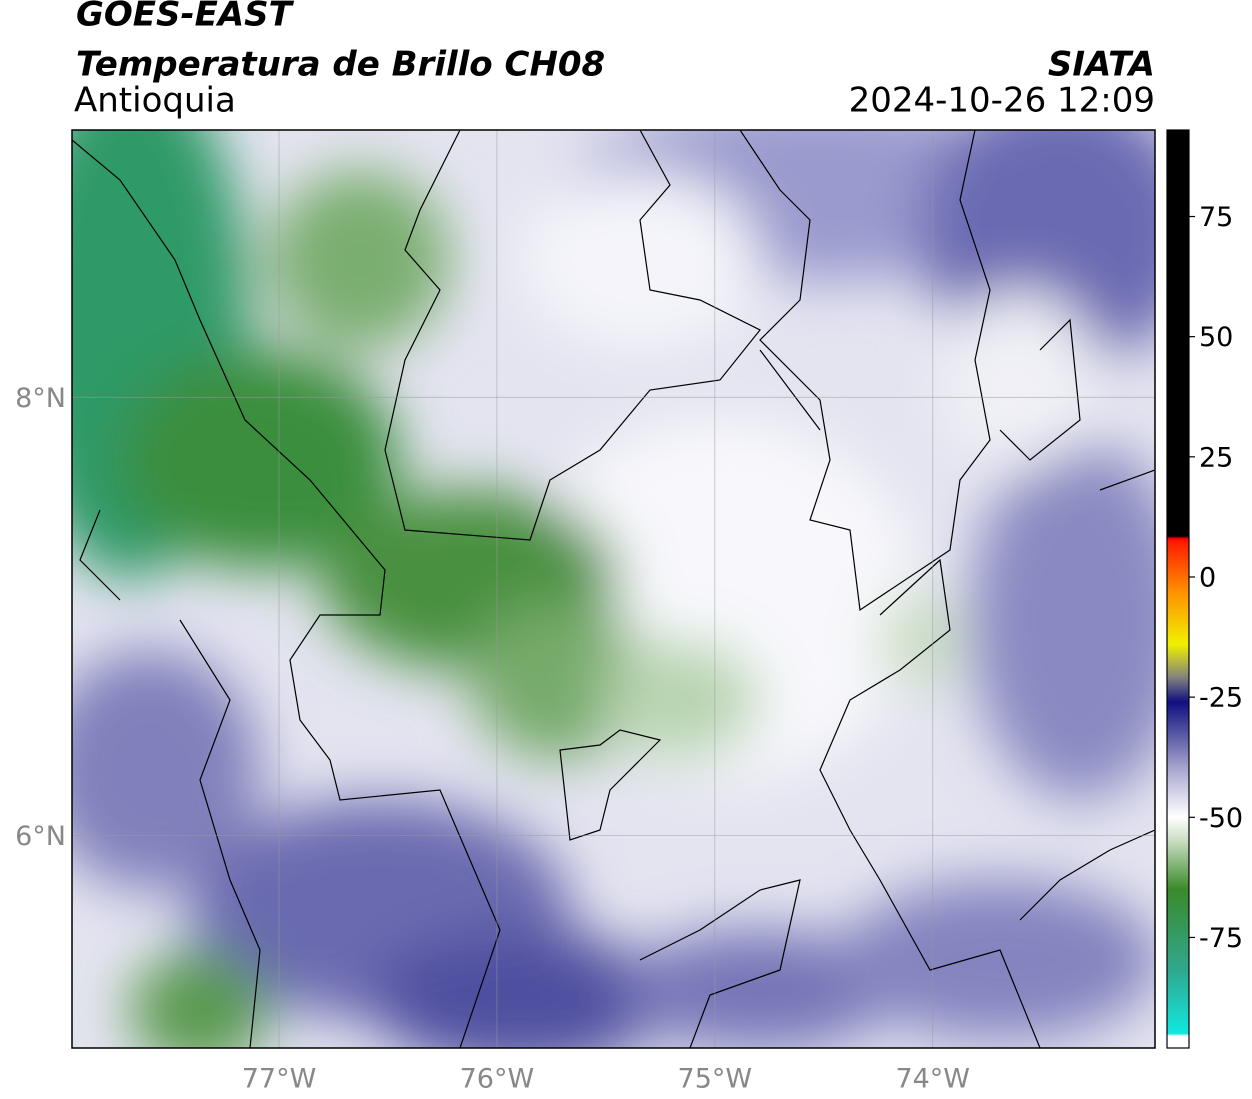 This screenshot has width=1252, height=1099. I want to click on colorbar-tick-label: 50, so click(1216, 337).